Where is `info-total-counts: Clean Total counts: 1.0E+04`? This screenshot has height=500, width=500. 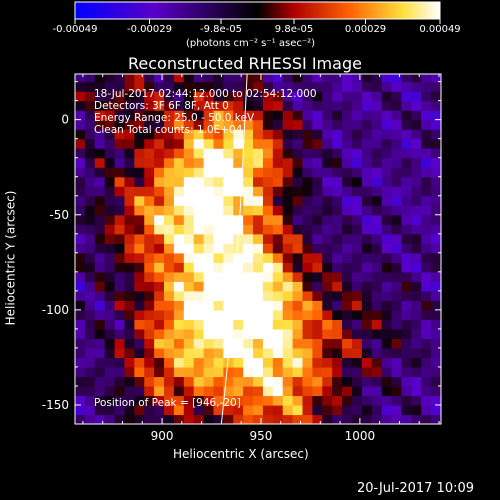 info-total-counts: Clean Total counts: 1.0E+04 is located at coordinates (168, 130).